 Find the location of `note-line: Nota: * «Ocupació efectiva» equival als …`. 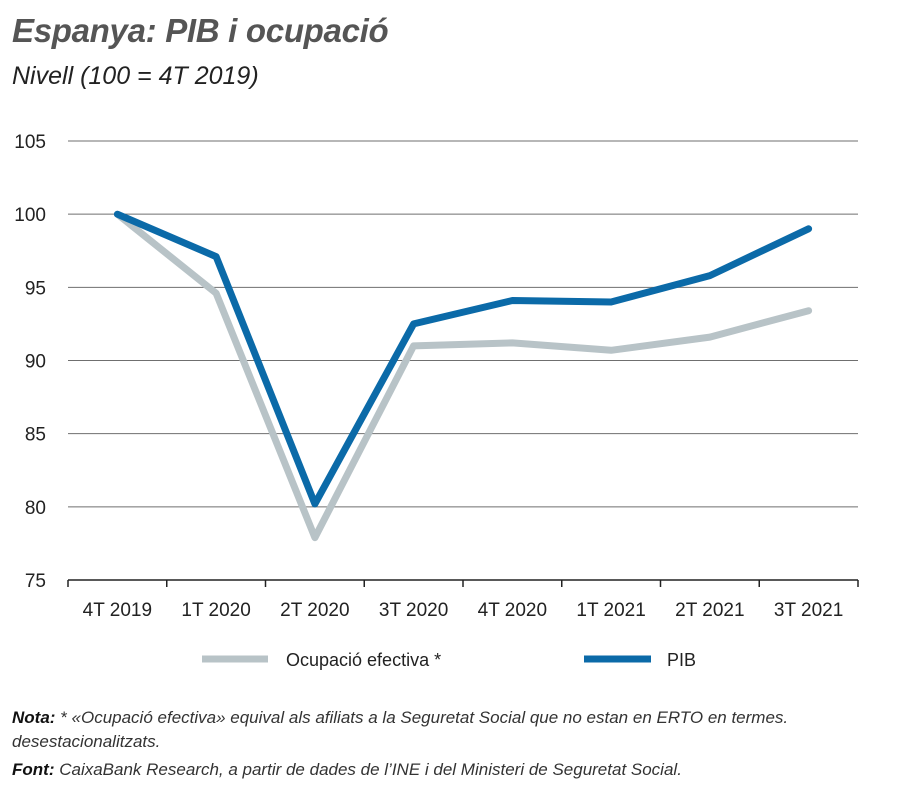

note-line: Nota: * «Ocupació efectiva» equival als … is located at coordinates (400, 717).